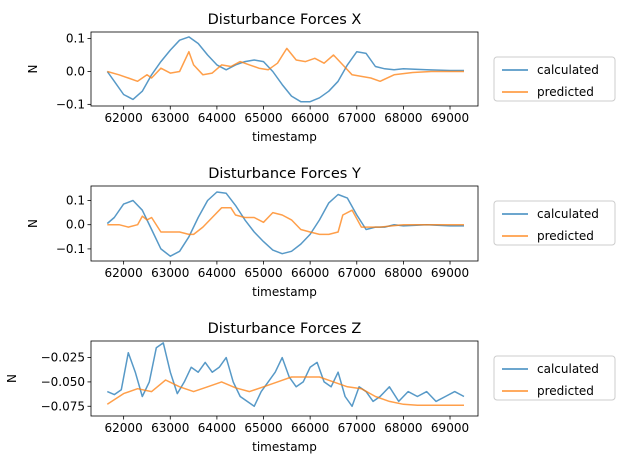  What do you see at coordinates (284, 174) in the screenshot?
I see `subplot-title: Disturbance Forces Y` at bounding box center [284, 174].